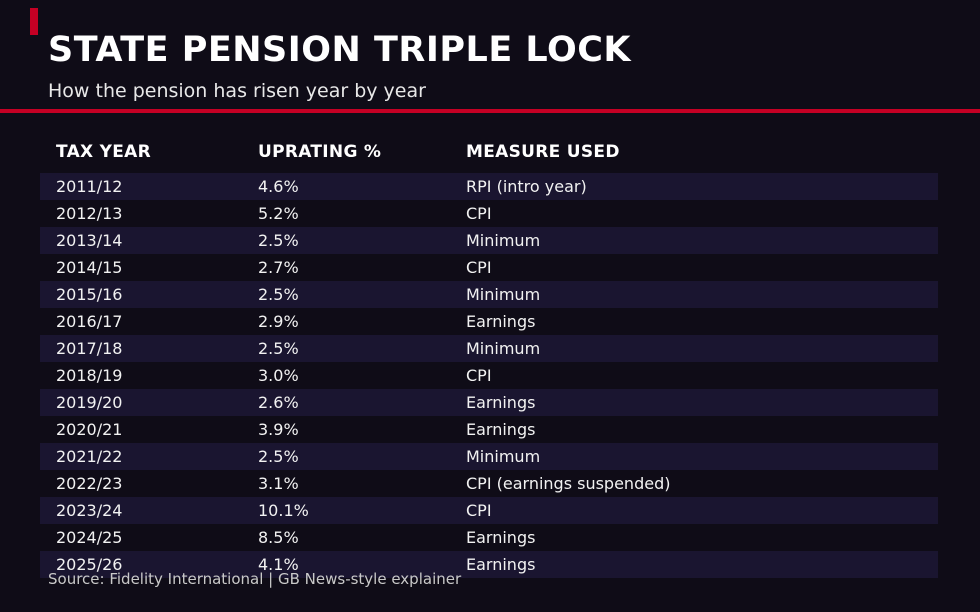 Image resolution: width=980 pixels, height=612 pixels. I want to click on uprating-cell: 3.9%, so click(278, 429).